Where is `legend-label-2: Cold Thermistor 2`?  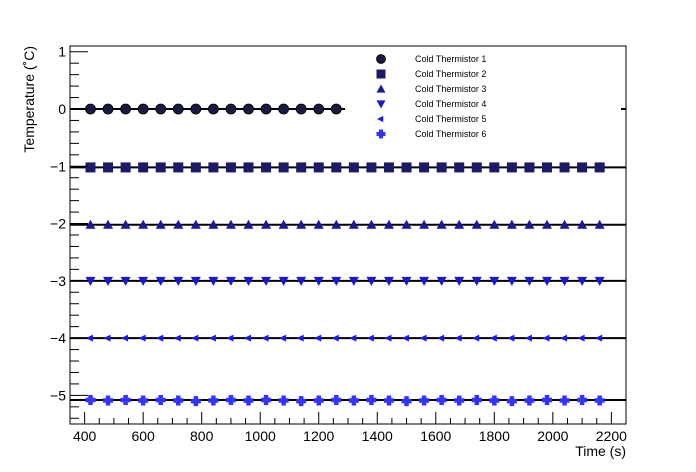
legend-label-2: Cold Thermistor 2 is located at coordinates (450, 74).